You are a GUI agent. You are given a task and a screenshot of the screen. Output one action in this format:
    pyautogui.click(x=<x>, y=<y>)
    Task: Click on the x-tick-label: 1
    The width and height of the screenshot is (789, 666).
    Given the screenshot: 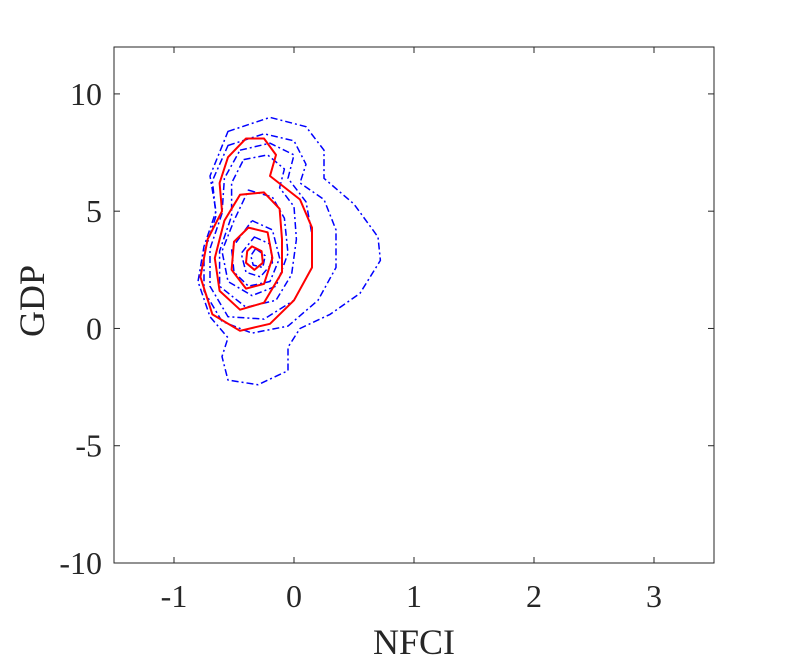 What is the action you would take?
    pyautogui.click(x=414, y=596)
    